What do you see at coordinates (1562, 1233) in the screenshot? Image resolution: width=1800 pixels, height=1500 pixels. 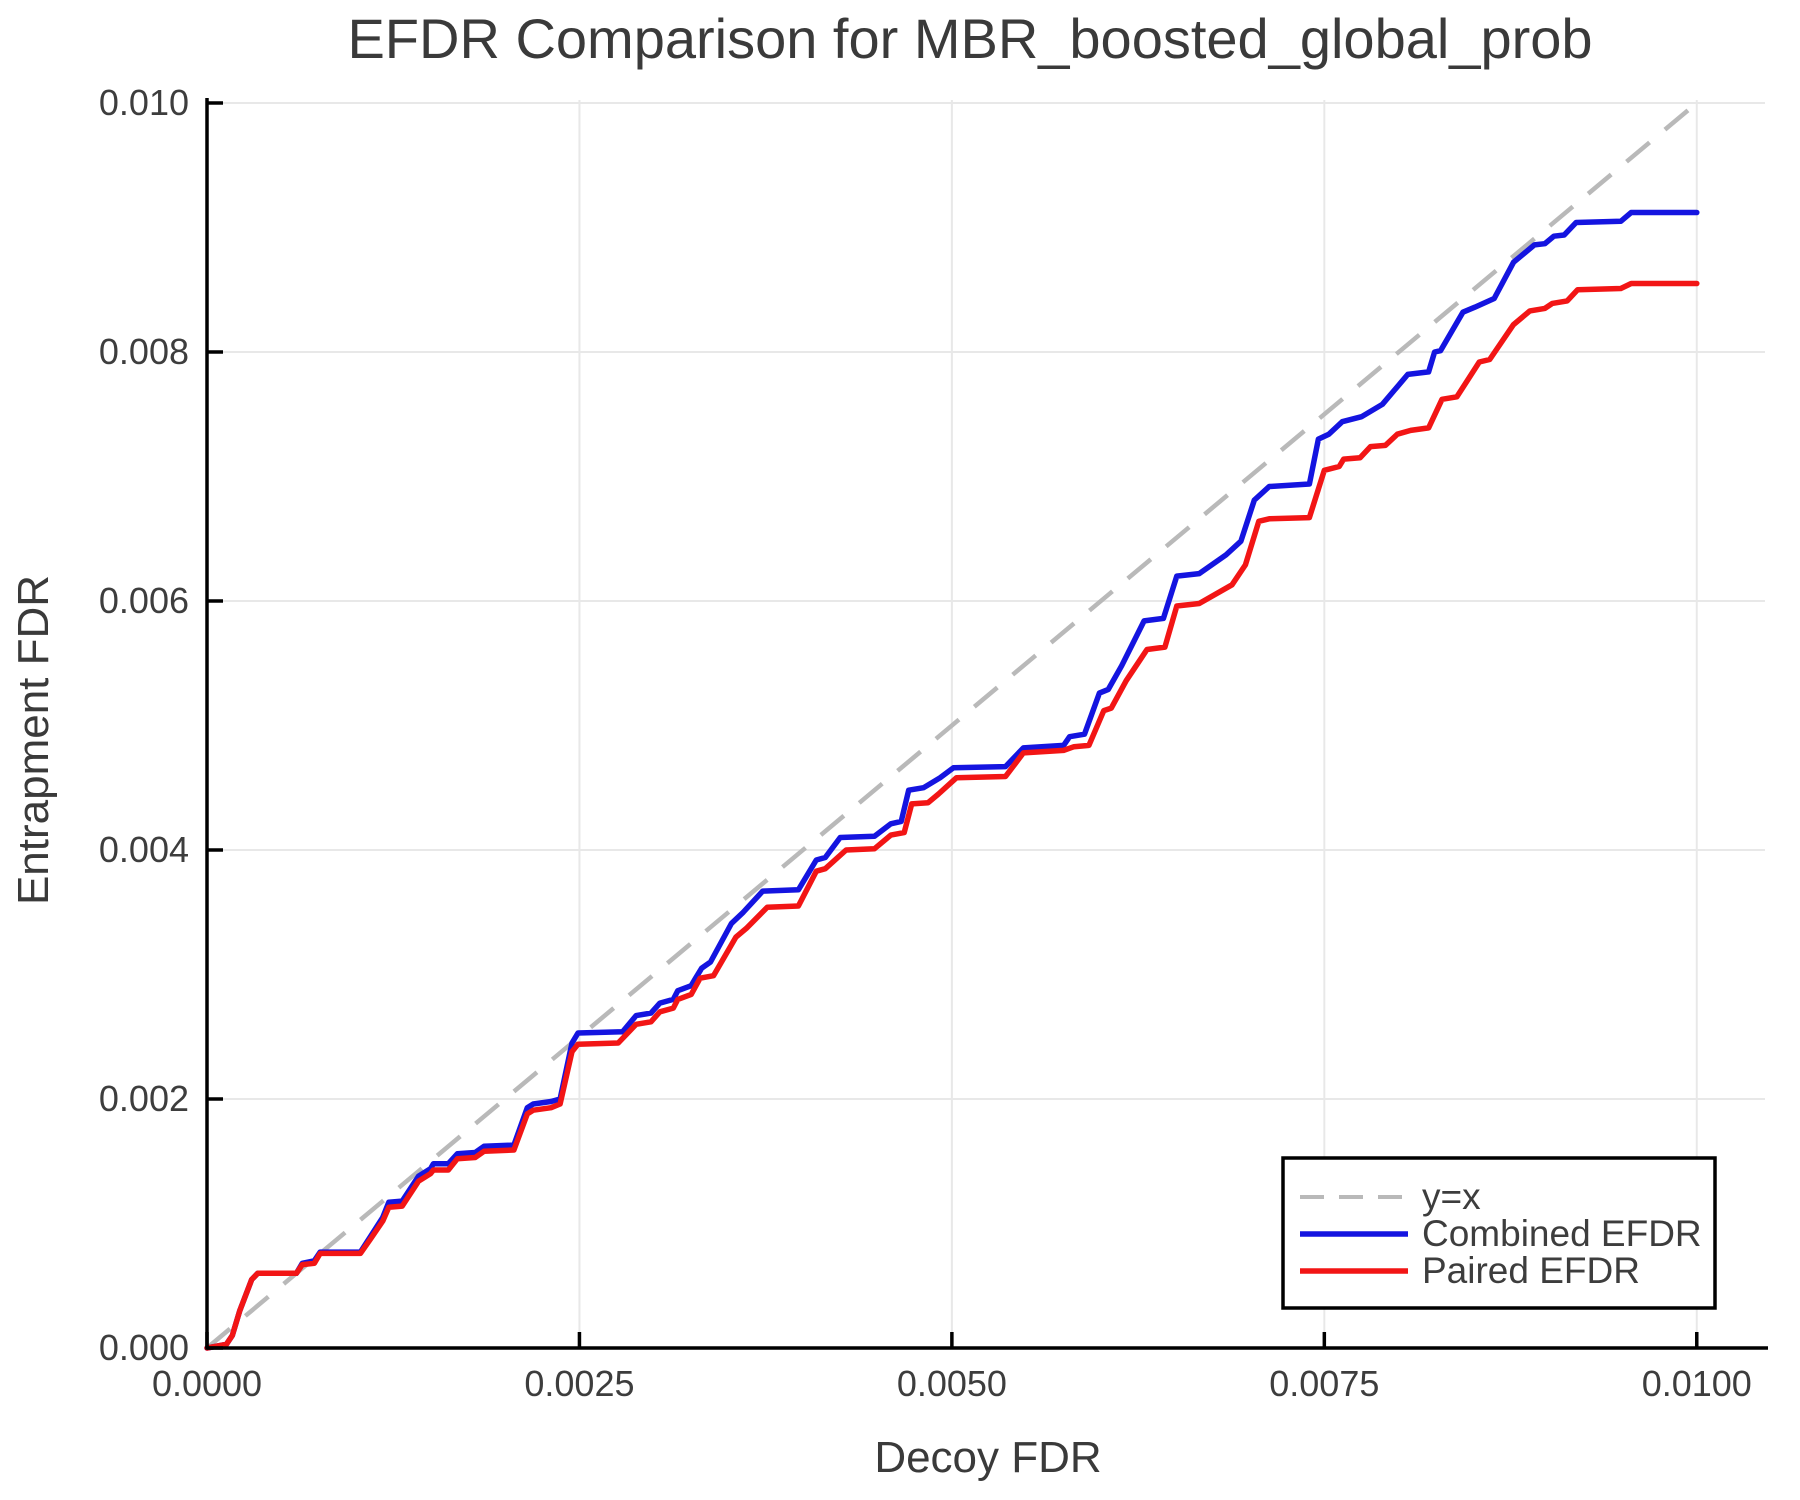 I see `legend-label-combined: Combined EFDR` at bounding box center [1562, 1233].